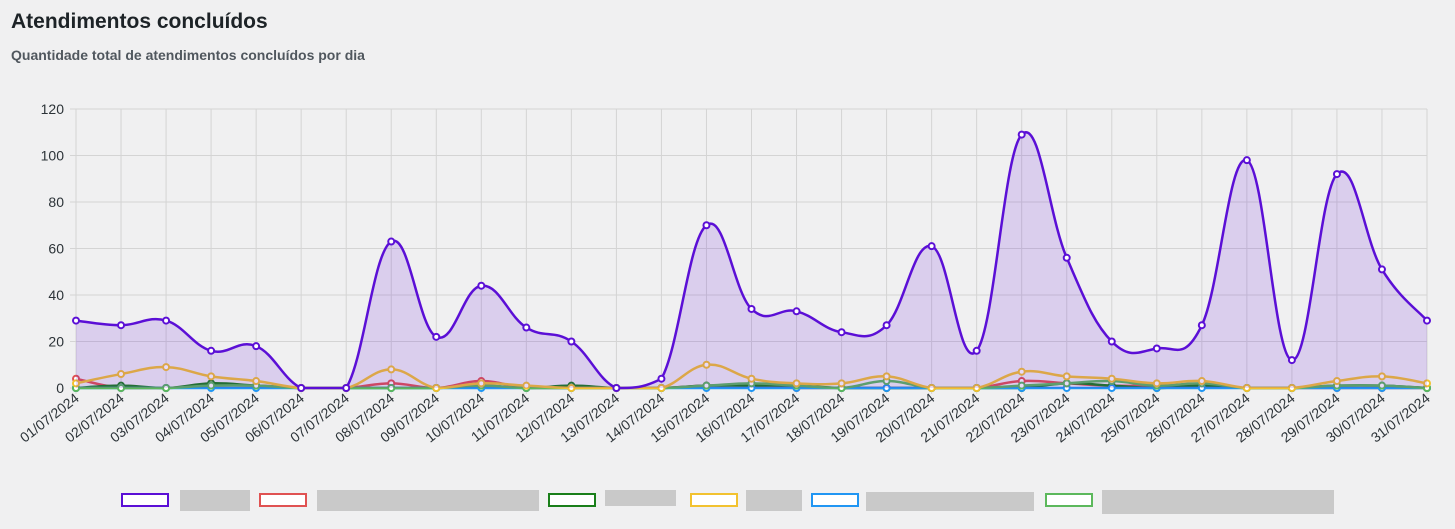 The width and height of the screenshot is (1455, 529). Describe the element at coordinates (139, 21) in the screenshot. I see `chart-title: Atendimentos concluídos` at that location.